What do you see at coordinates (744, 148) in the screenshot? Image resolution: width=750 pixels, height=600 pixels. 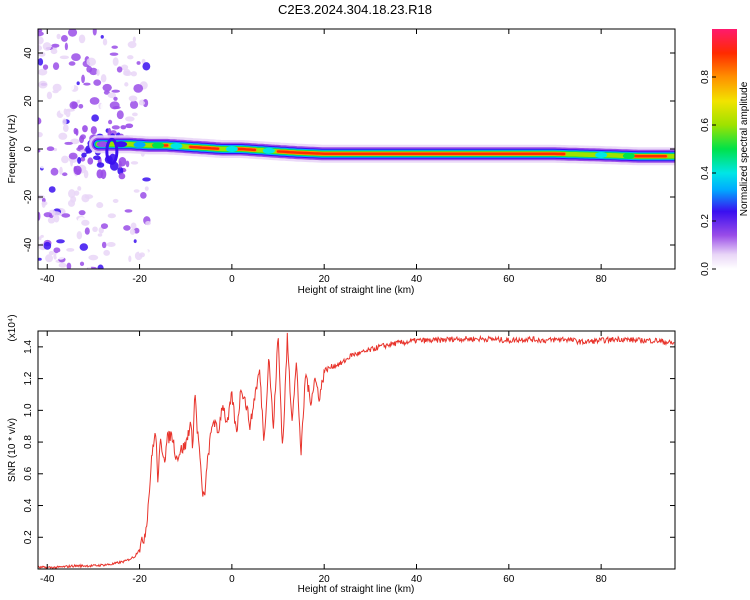 I see `colorbar-label: Normalized spectral amplitude` at bounding box center [744, 148].